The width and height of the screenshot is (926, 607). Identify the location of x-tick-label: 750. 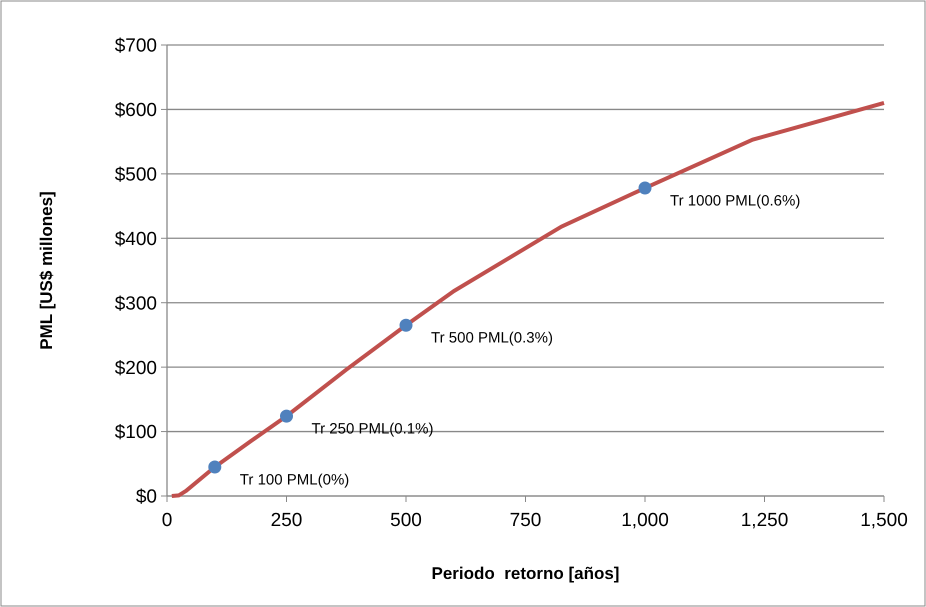
(526, 520).